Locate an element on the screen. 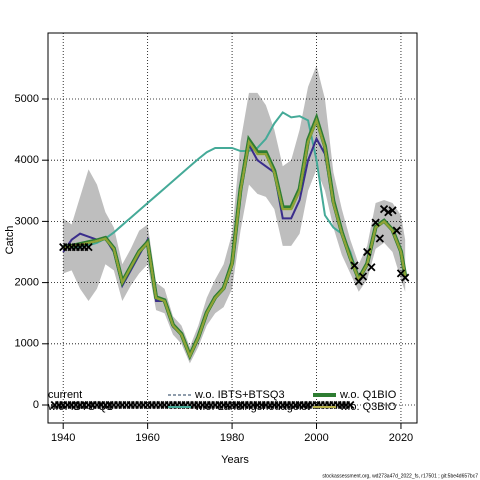 This screenshot has height=480, width=480. y-tick-label: 3000 is located at coordinates (27, 221).